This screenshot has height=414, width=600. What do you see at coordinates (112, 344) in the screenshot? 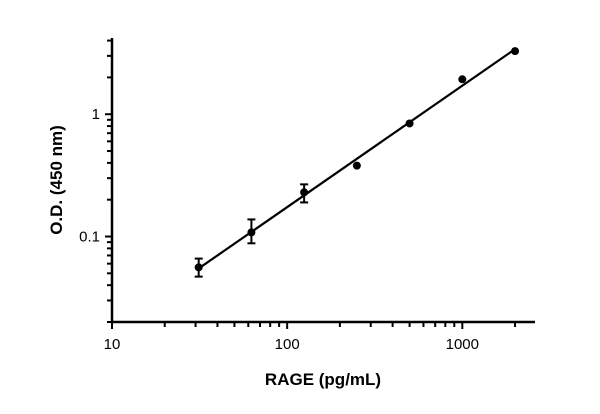
I see `x-tick-label: 10` at bounding box center [112, 344].